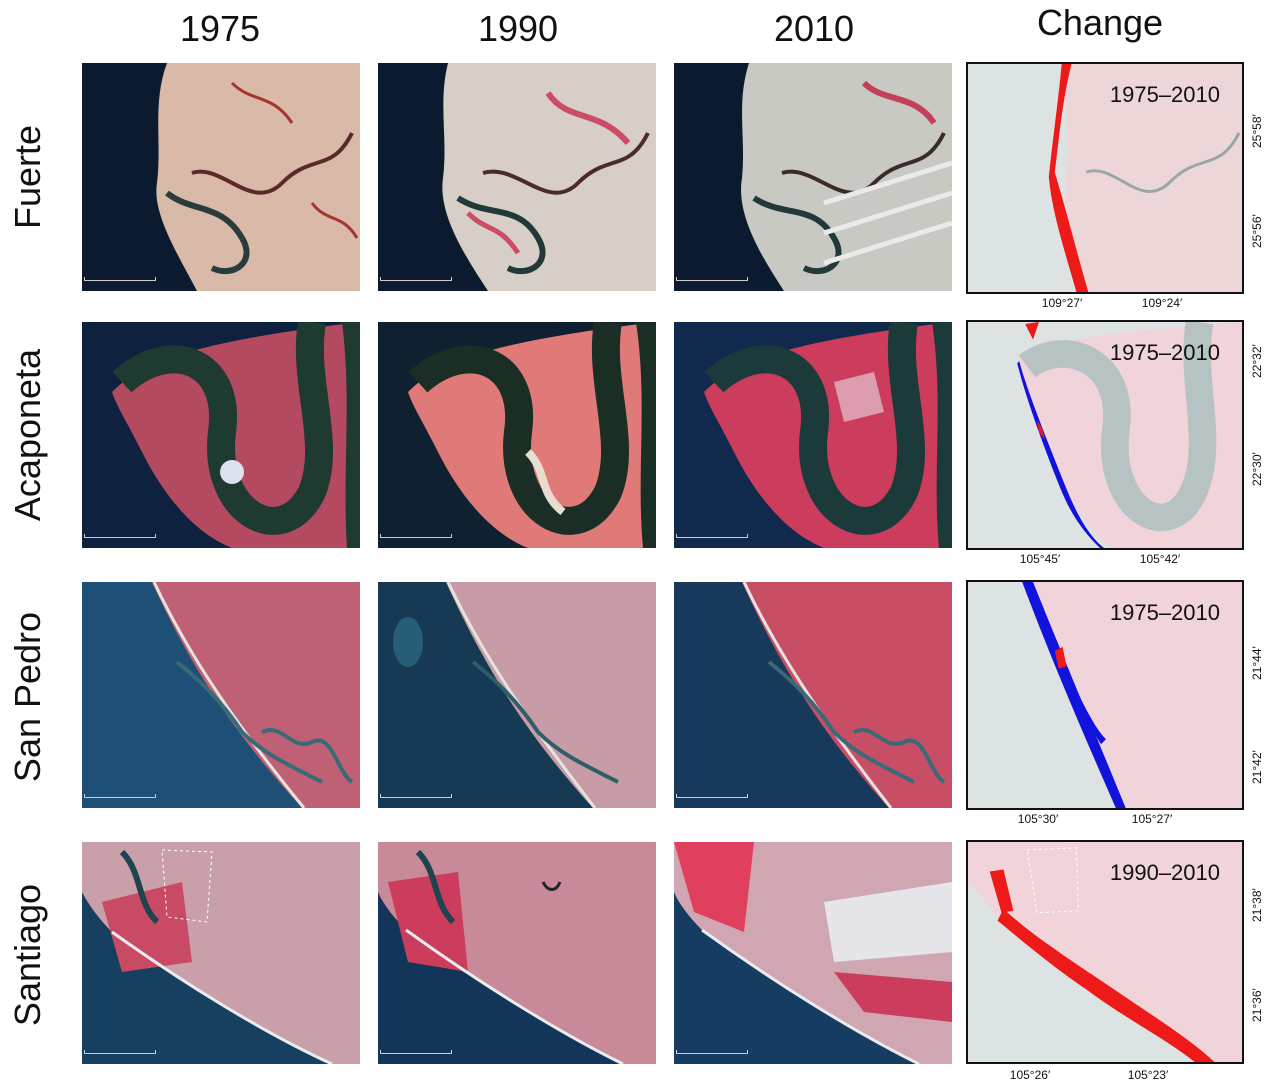  Describe the element at coordinates (1105, 952) in the screenshot. I see `change-map-santiago: 1990–2010` at that location.